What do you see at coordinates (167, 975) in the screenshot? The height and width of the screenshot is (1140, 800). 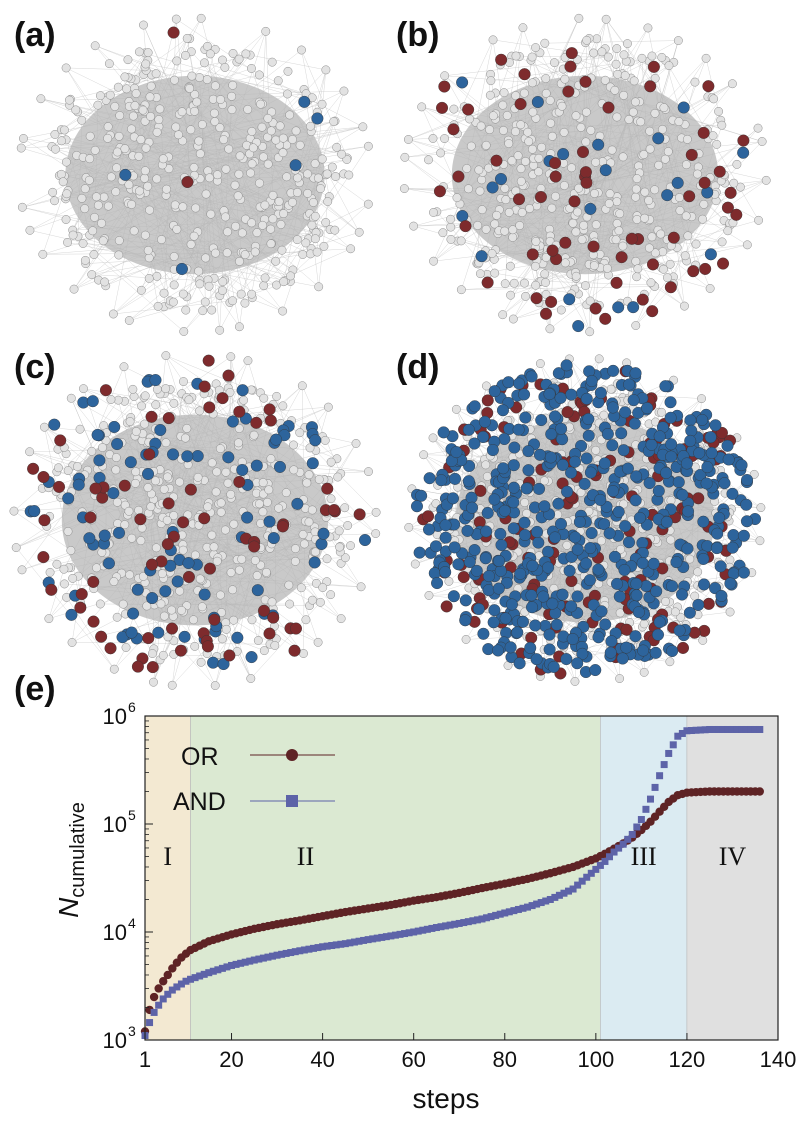 I see `or-point` at bounding box center [167, 975].